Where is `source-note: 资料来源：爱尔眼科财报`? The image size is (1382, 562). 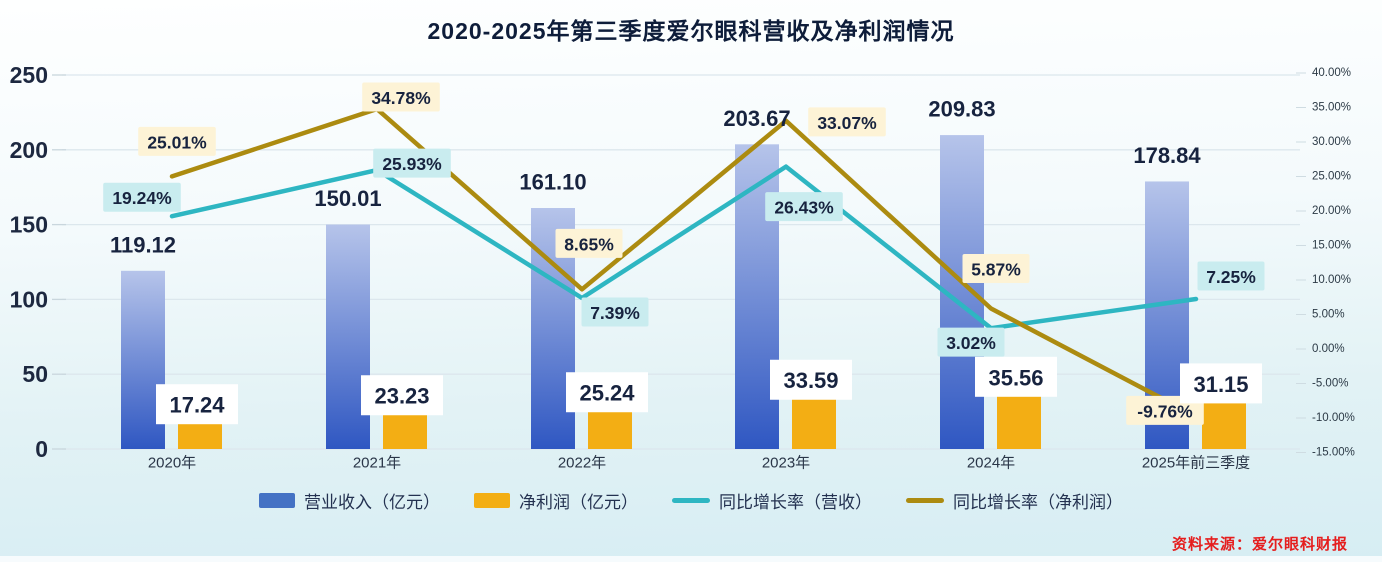 source-note: 资料来源：爱尔眼科财报 is located at coordinates (1259, 544).